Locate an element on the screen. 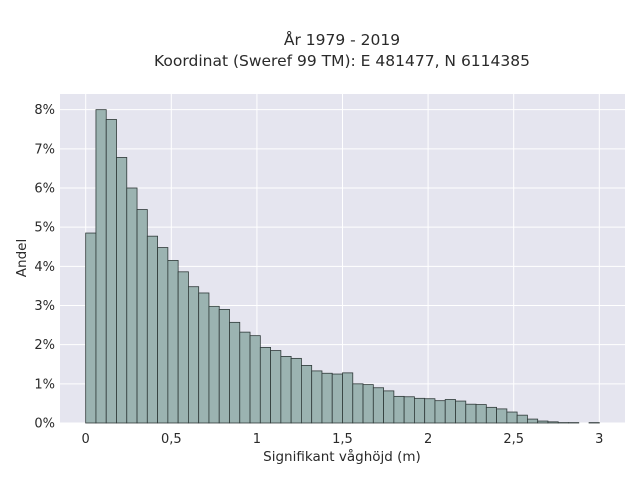  x-tick-label: 1 is located at coordinates (257, 439).